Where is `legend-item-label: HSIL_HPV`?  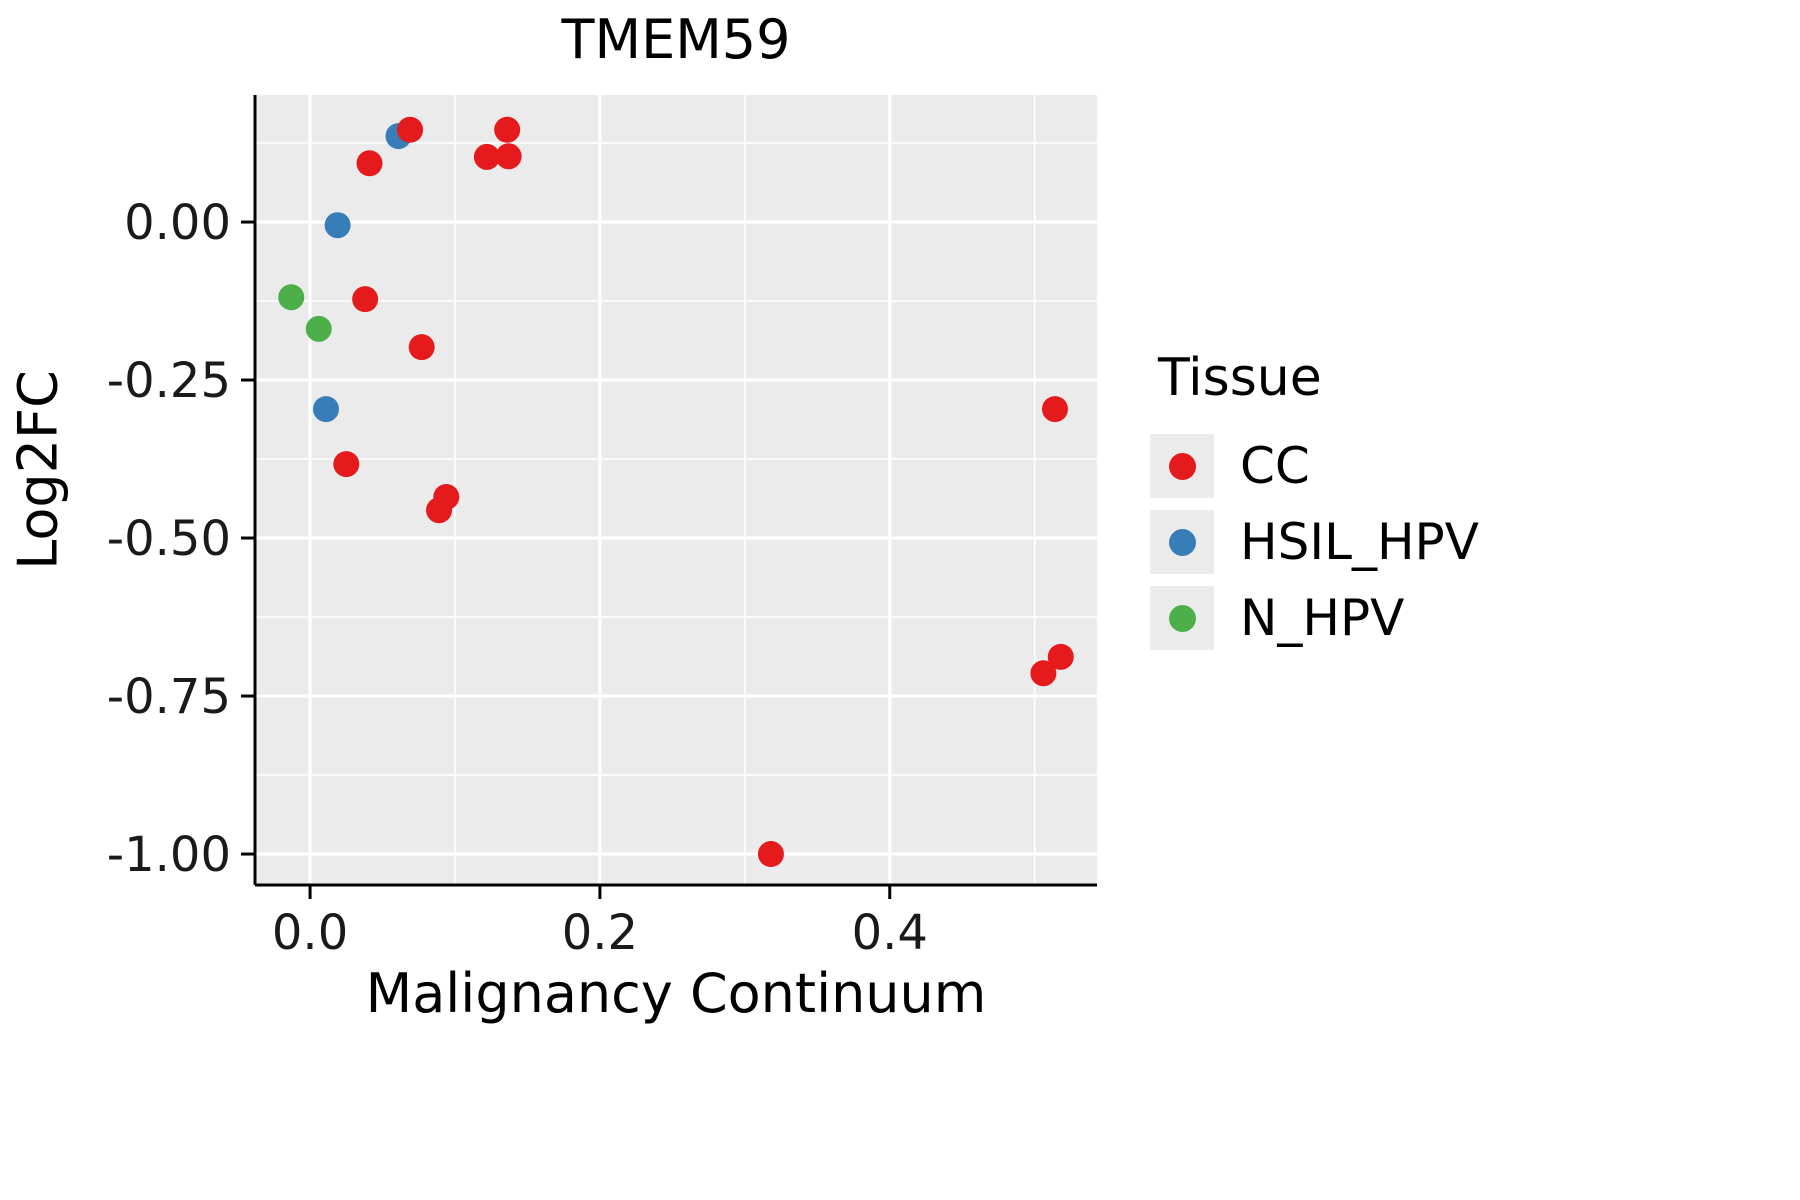 legend-item-label: HSIL_HPV is located at coordinates (1359, 542).